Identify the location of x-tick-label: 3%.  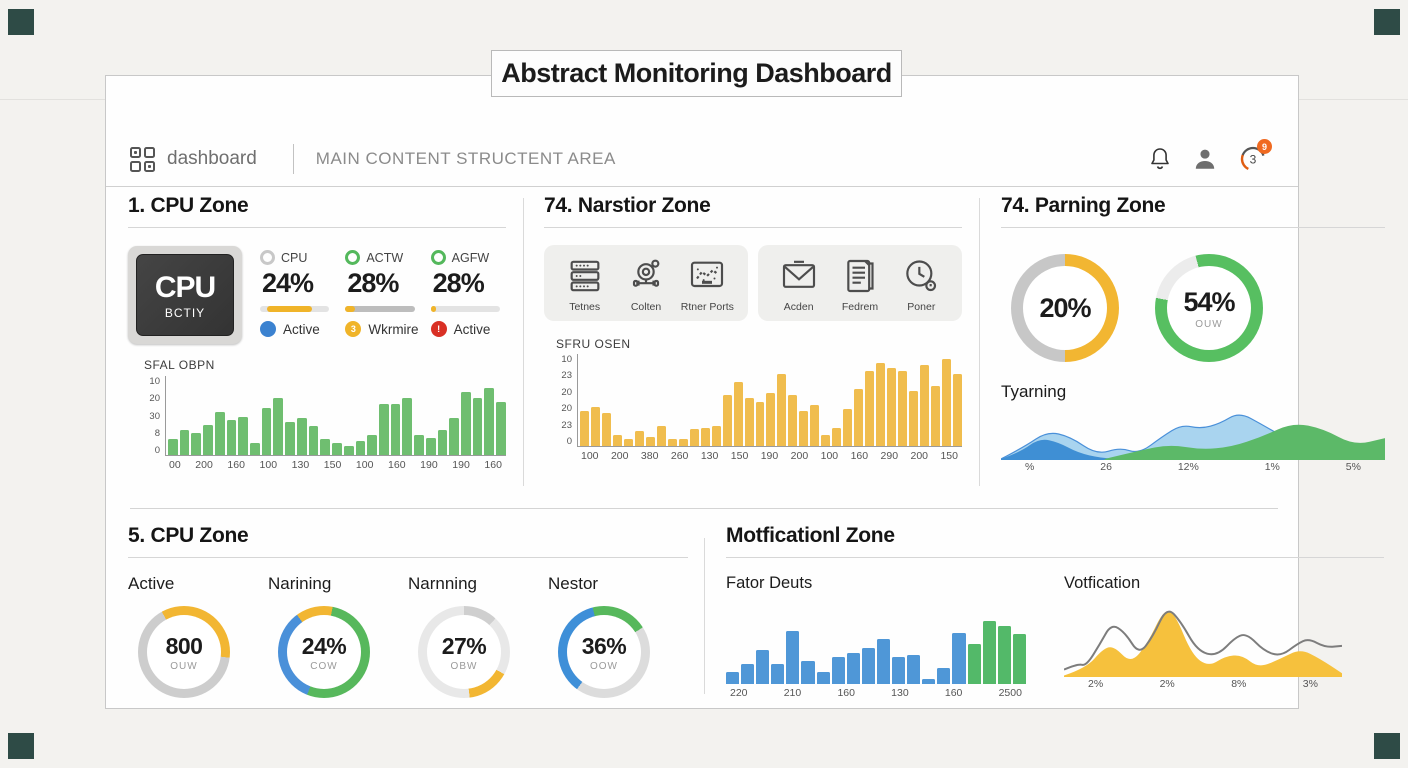
(1310, 684).